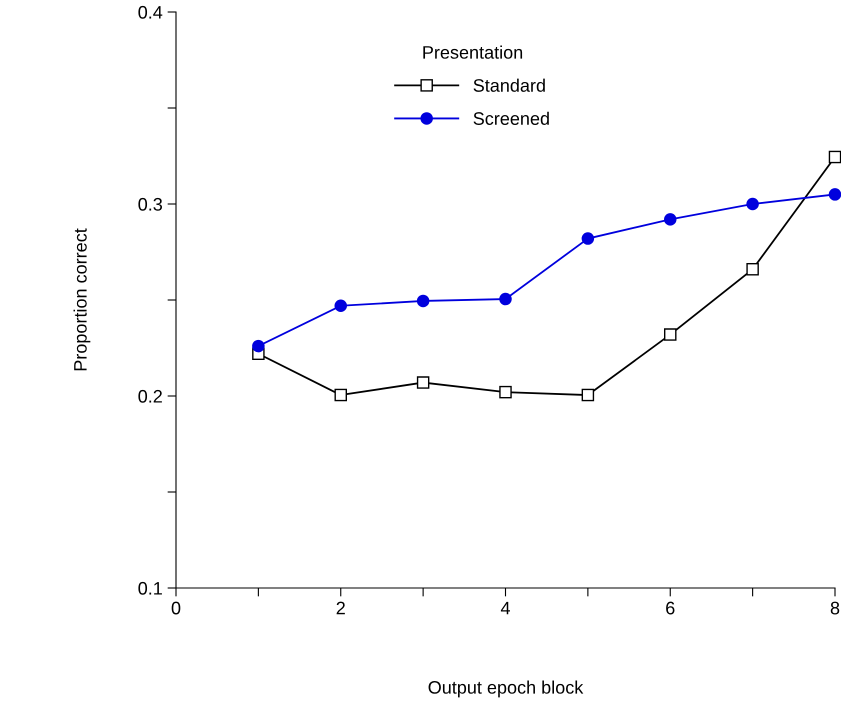 The height and width of the screenshot is (703, 841). I want to click on x-tick-label: 8, so click(835, 608).